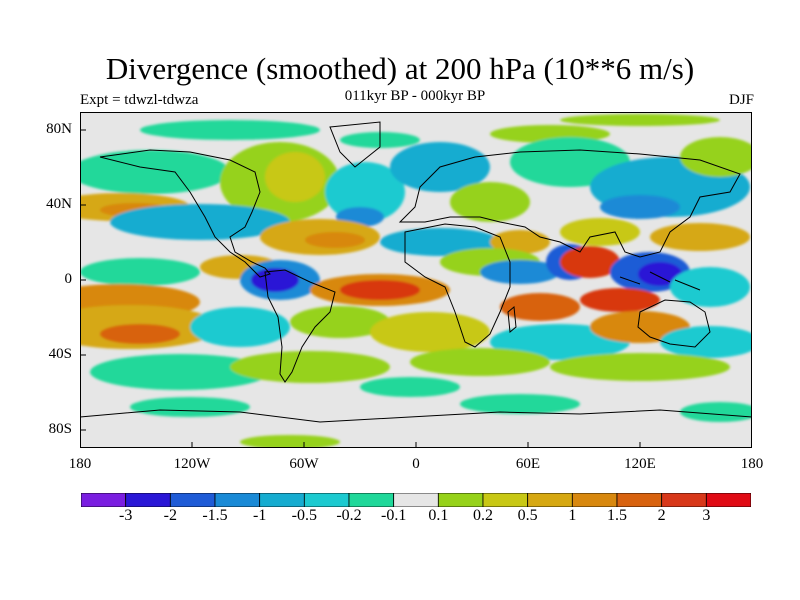 This screenshot has width=800, height=600. Describe the element at coordinates (68, 279) in the screenshot. I see `lat-label: 0` at that location.